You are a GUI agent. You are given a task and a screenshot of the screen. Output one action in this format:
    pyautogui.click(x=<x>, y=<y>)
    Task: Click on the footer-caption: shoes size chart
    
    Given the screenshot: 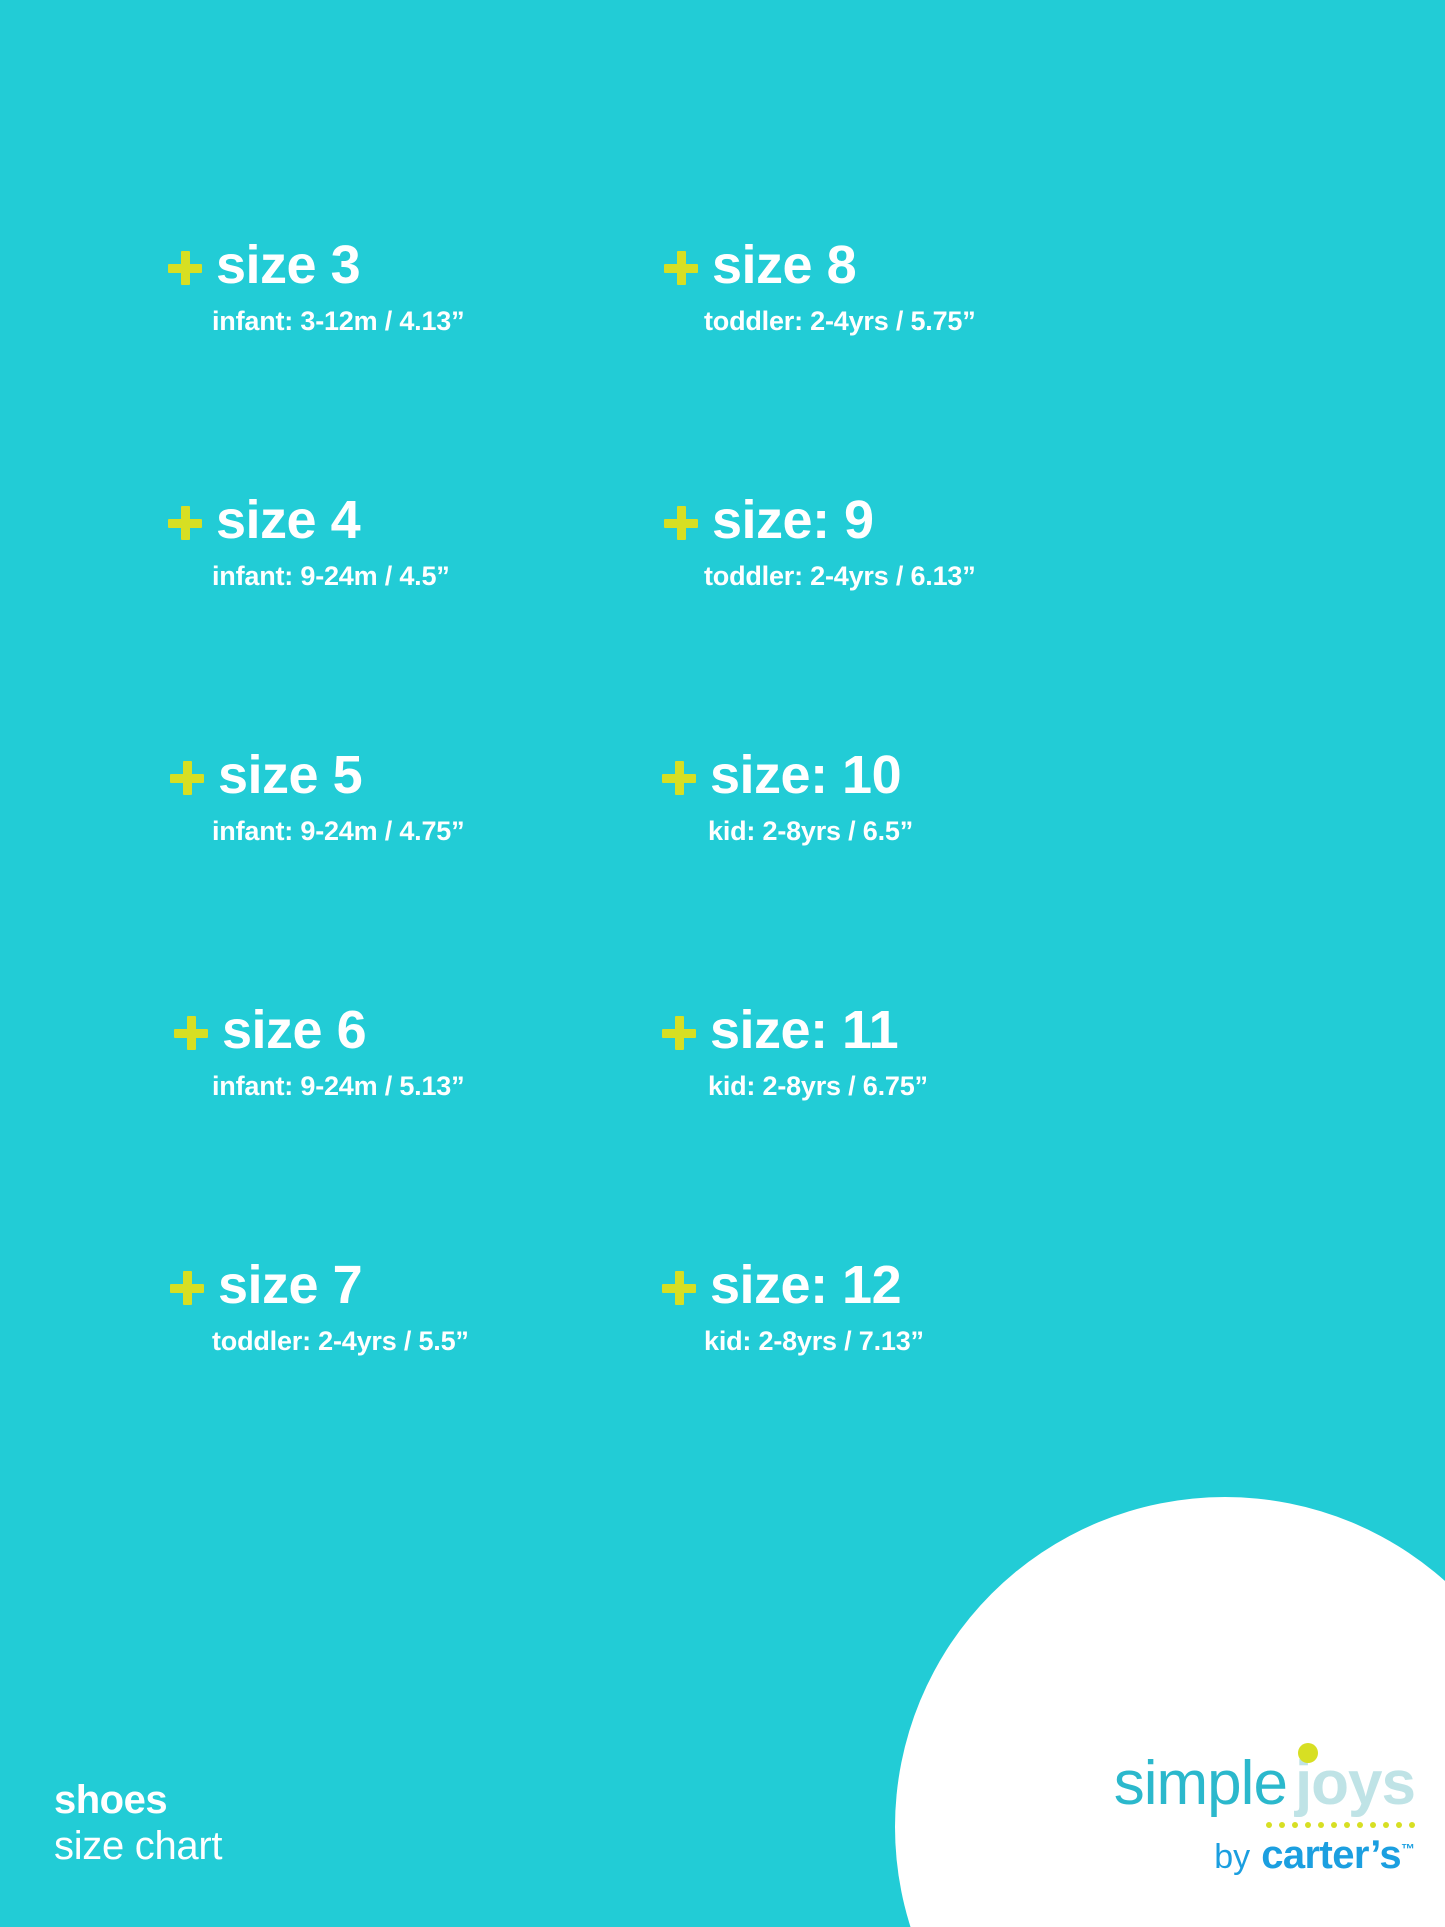 What is the action you would take?
    pyautogui.click(x=138, y=1823)
    